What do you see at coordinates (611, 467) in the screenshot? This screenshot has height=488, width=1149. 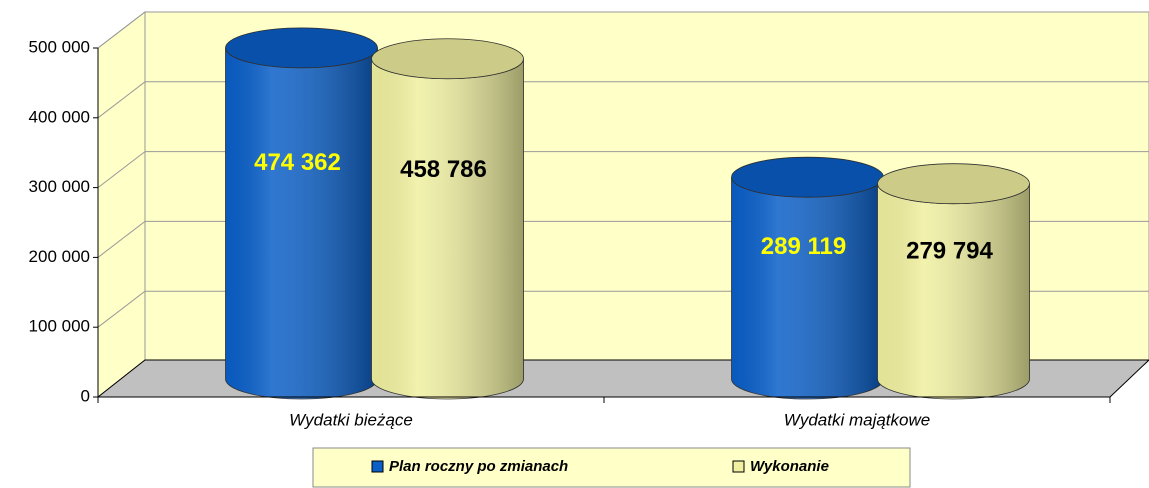 I see `legend` at bounding box center [611, 467].